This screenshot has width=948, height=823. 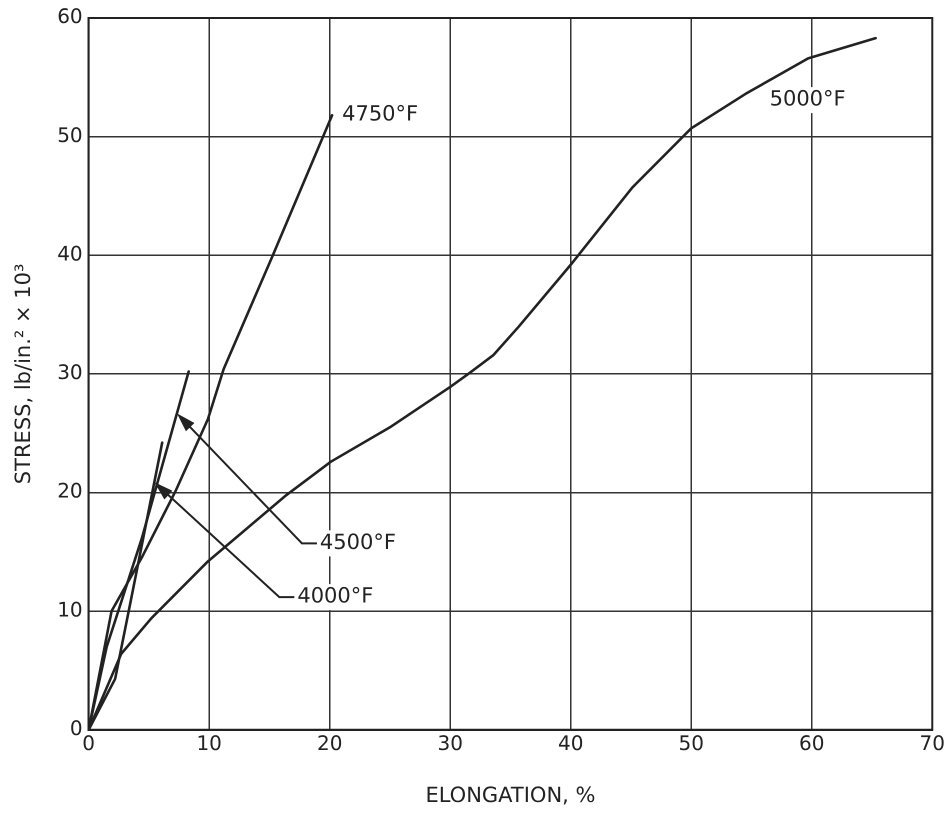 What do you see at coordinates (70, 16) in the screenshot?
I see `y-tick-label: 60` at bounding box center [70, 16].